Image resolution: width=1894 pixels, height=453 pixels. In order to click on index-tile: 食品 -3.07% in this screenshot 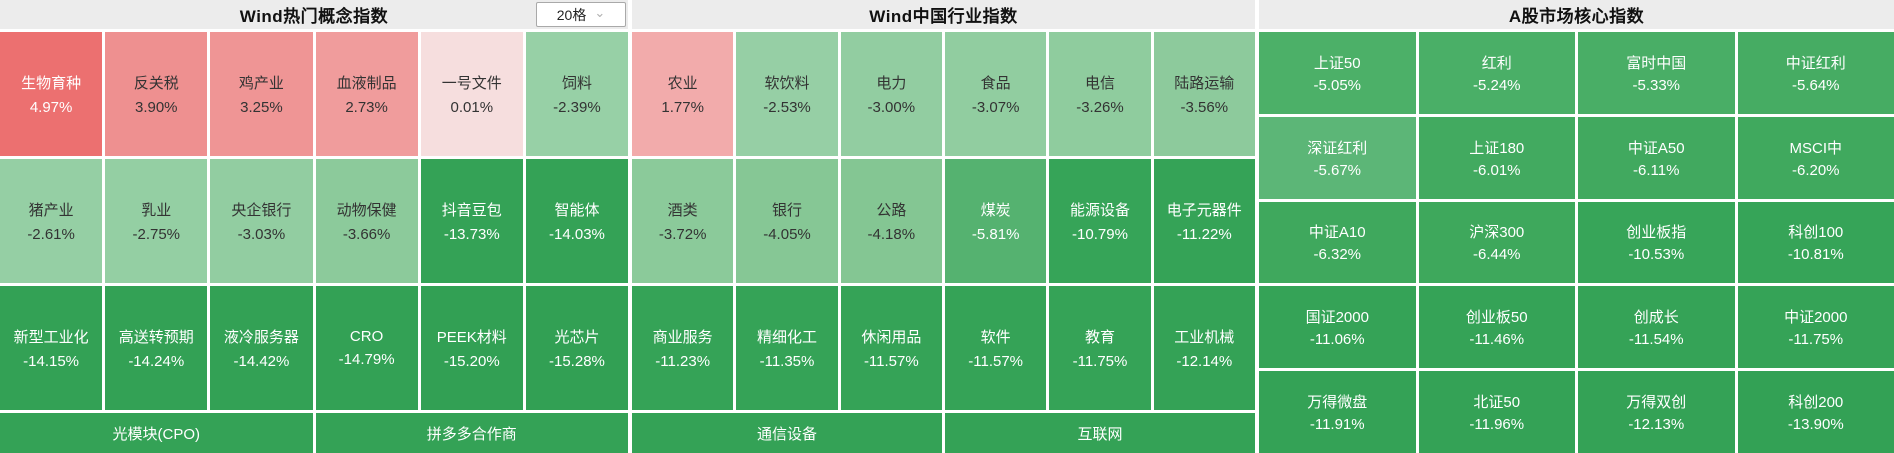, I will do `click(995, 94)`.